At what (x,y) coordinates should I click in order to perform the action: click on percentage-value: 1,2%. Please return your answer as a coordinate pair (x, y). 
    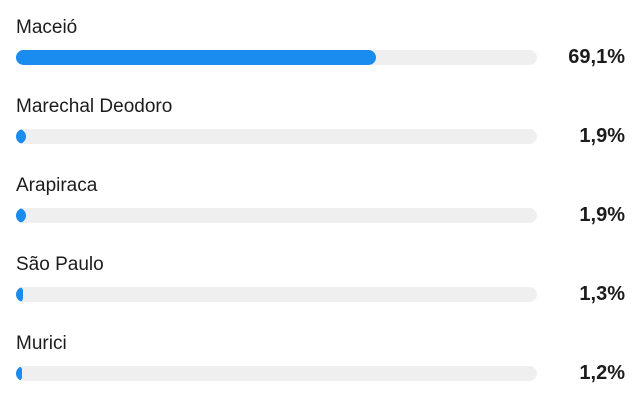
    Looking at the image, I should click on (602, 373).